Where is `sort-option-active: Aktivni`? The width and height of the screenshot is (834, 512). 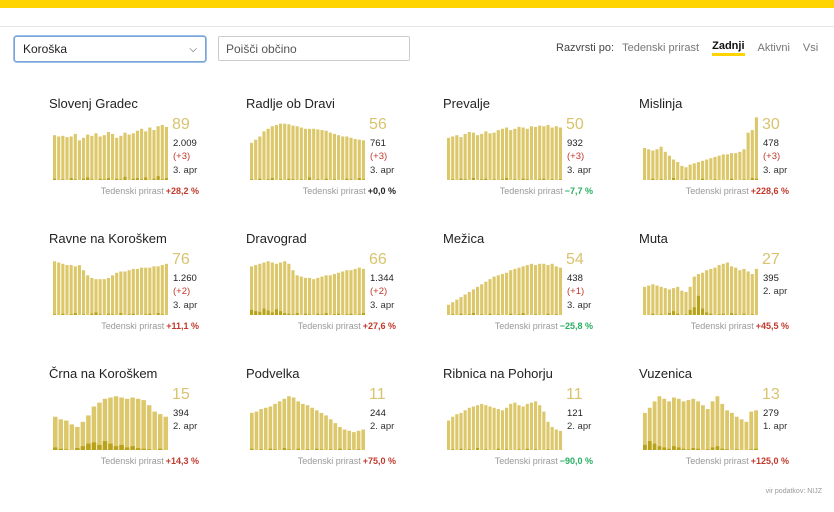 sort-option-active: Aktivni is located at coordinates (773, 48).